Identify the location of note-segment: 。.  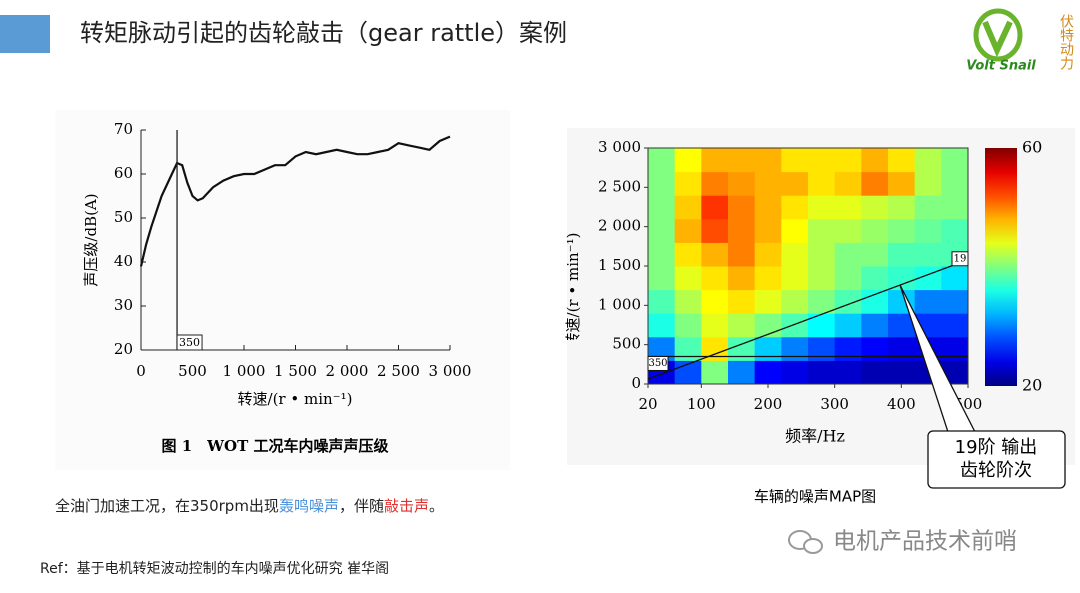
(436, 506).